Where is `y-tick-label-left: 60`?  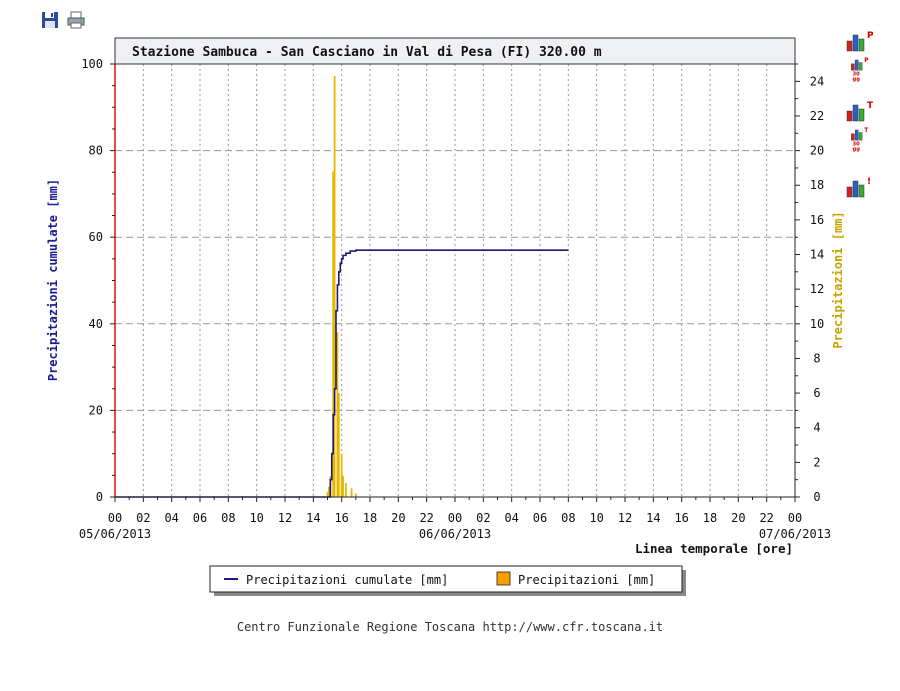
y-tick-label-left: 60 is located at coordinates (96, 237).